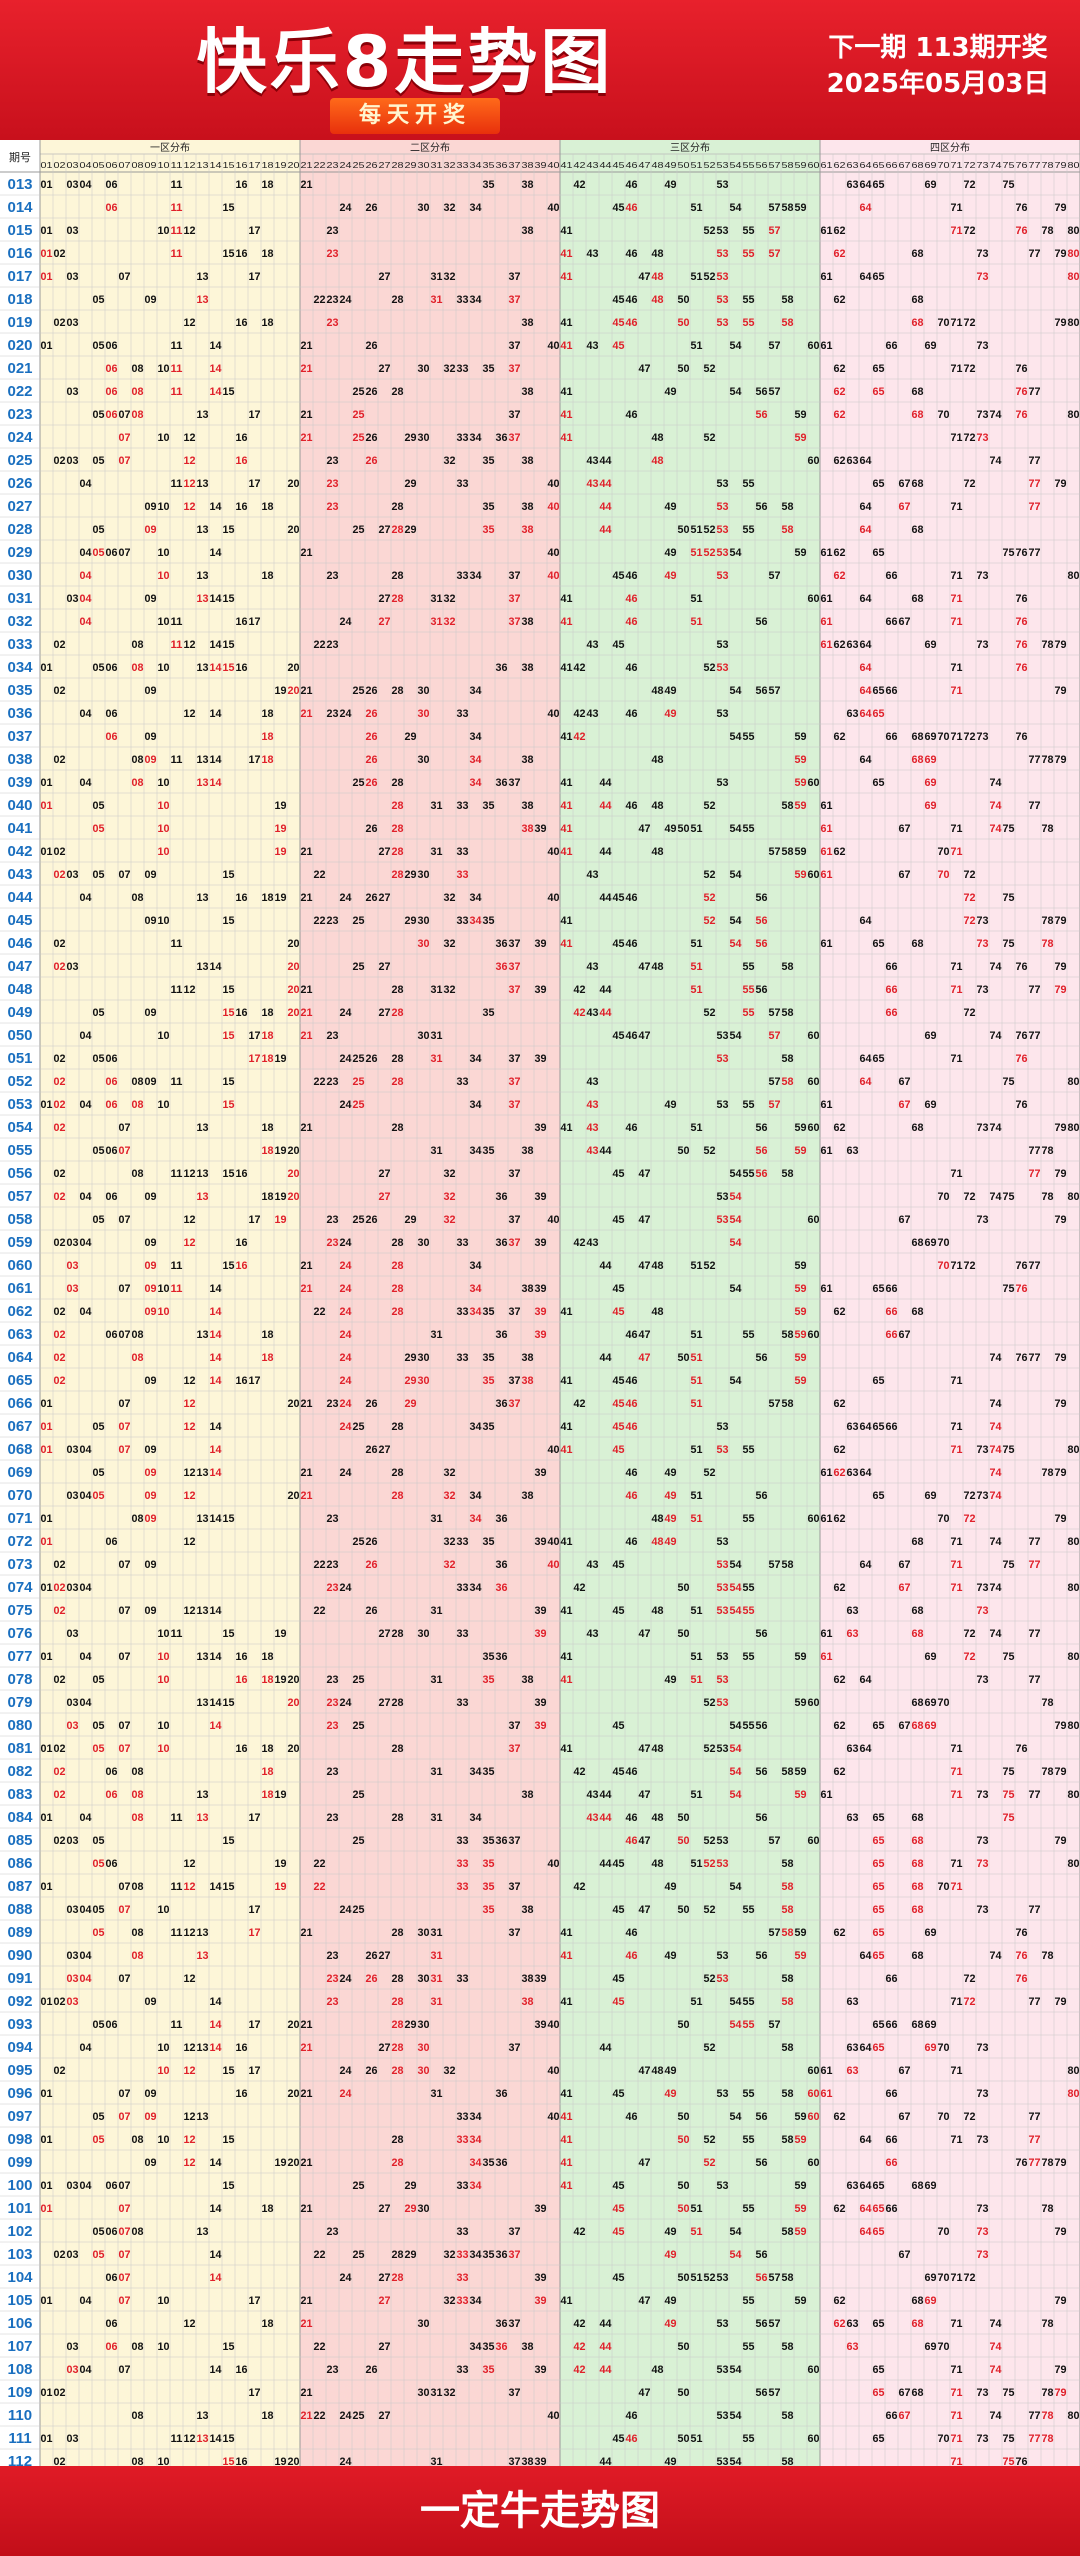 This screenshot has height=2556, width=1080. What do you see at coordinates (229, 1634) in the screenshot?
I see `drawn-number: 15` at bounding box center [229, 1634].